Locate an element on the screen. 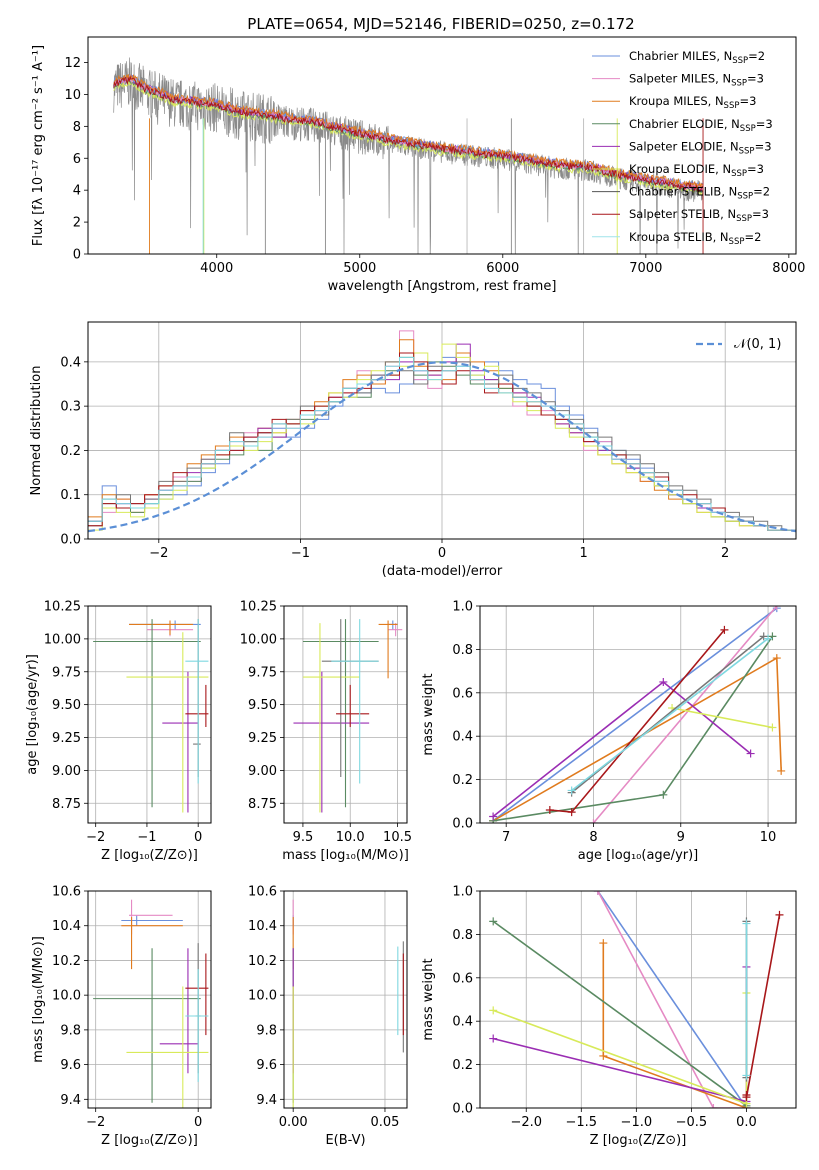 The image size is (819, 1170). x-axis-label: E(B-V) is located at coordinates (345, 1140).